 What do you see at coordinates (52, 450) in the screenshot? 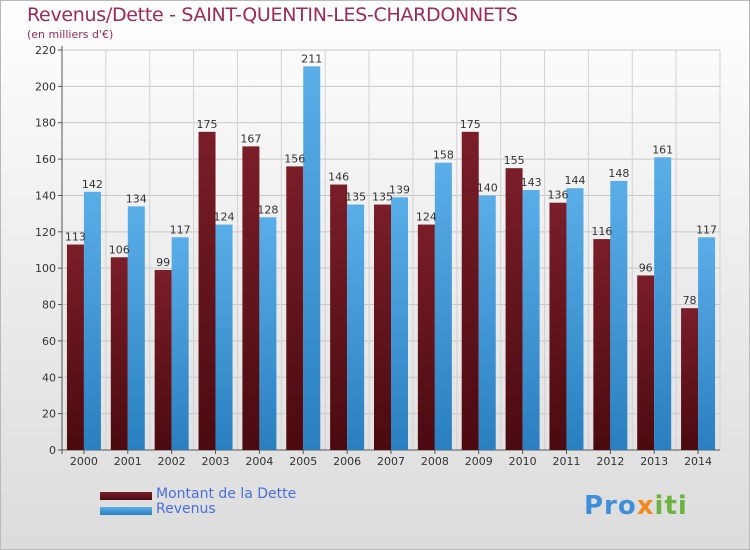
I see `y-tick-label: 0` at bounding box center [52, 450].